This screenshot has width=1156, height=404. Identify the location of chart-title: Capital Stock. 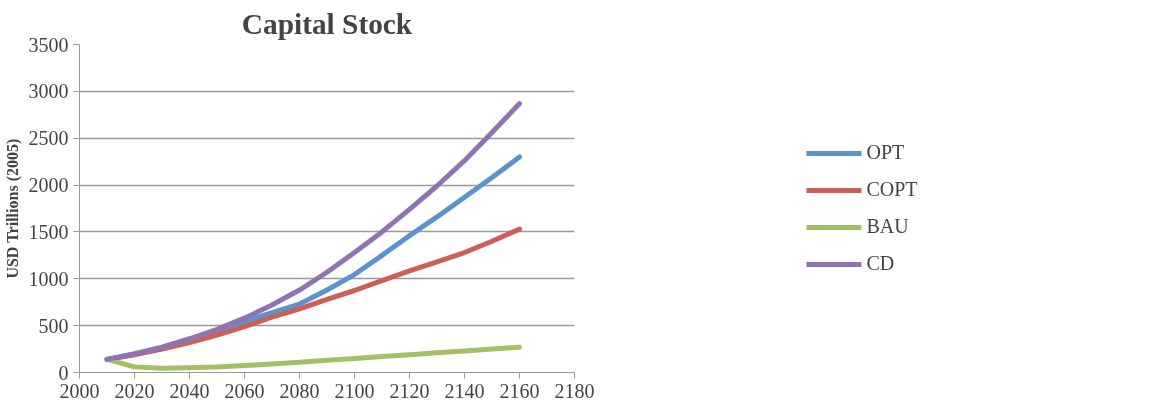
(327, 23).